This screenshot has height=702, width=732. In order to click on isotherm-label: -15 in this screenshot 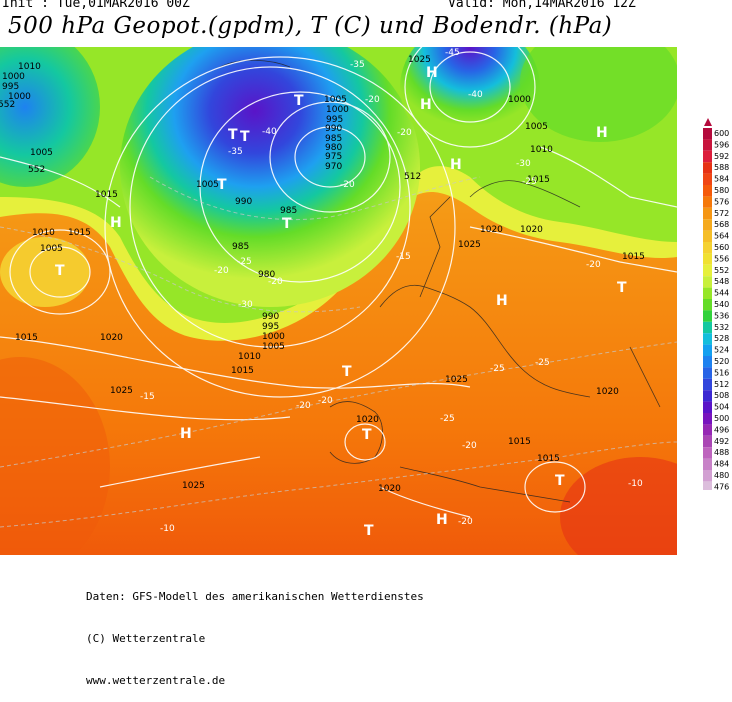, I will do `click(147, 397)`.